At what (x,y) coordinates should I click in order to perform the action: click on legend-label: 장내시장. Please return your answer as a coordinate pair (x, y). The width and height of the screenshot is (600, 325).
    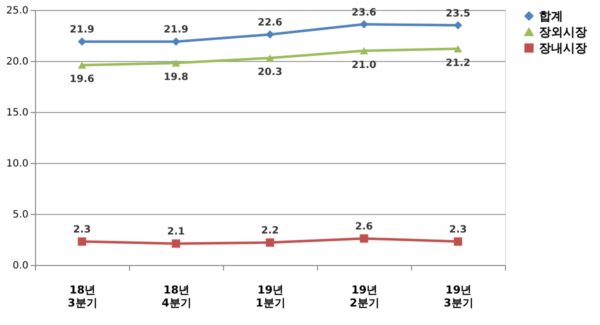
    Looking at the image, I should click on (563, 48).